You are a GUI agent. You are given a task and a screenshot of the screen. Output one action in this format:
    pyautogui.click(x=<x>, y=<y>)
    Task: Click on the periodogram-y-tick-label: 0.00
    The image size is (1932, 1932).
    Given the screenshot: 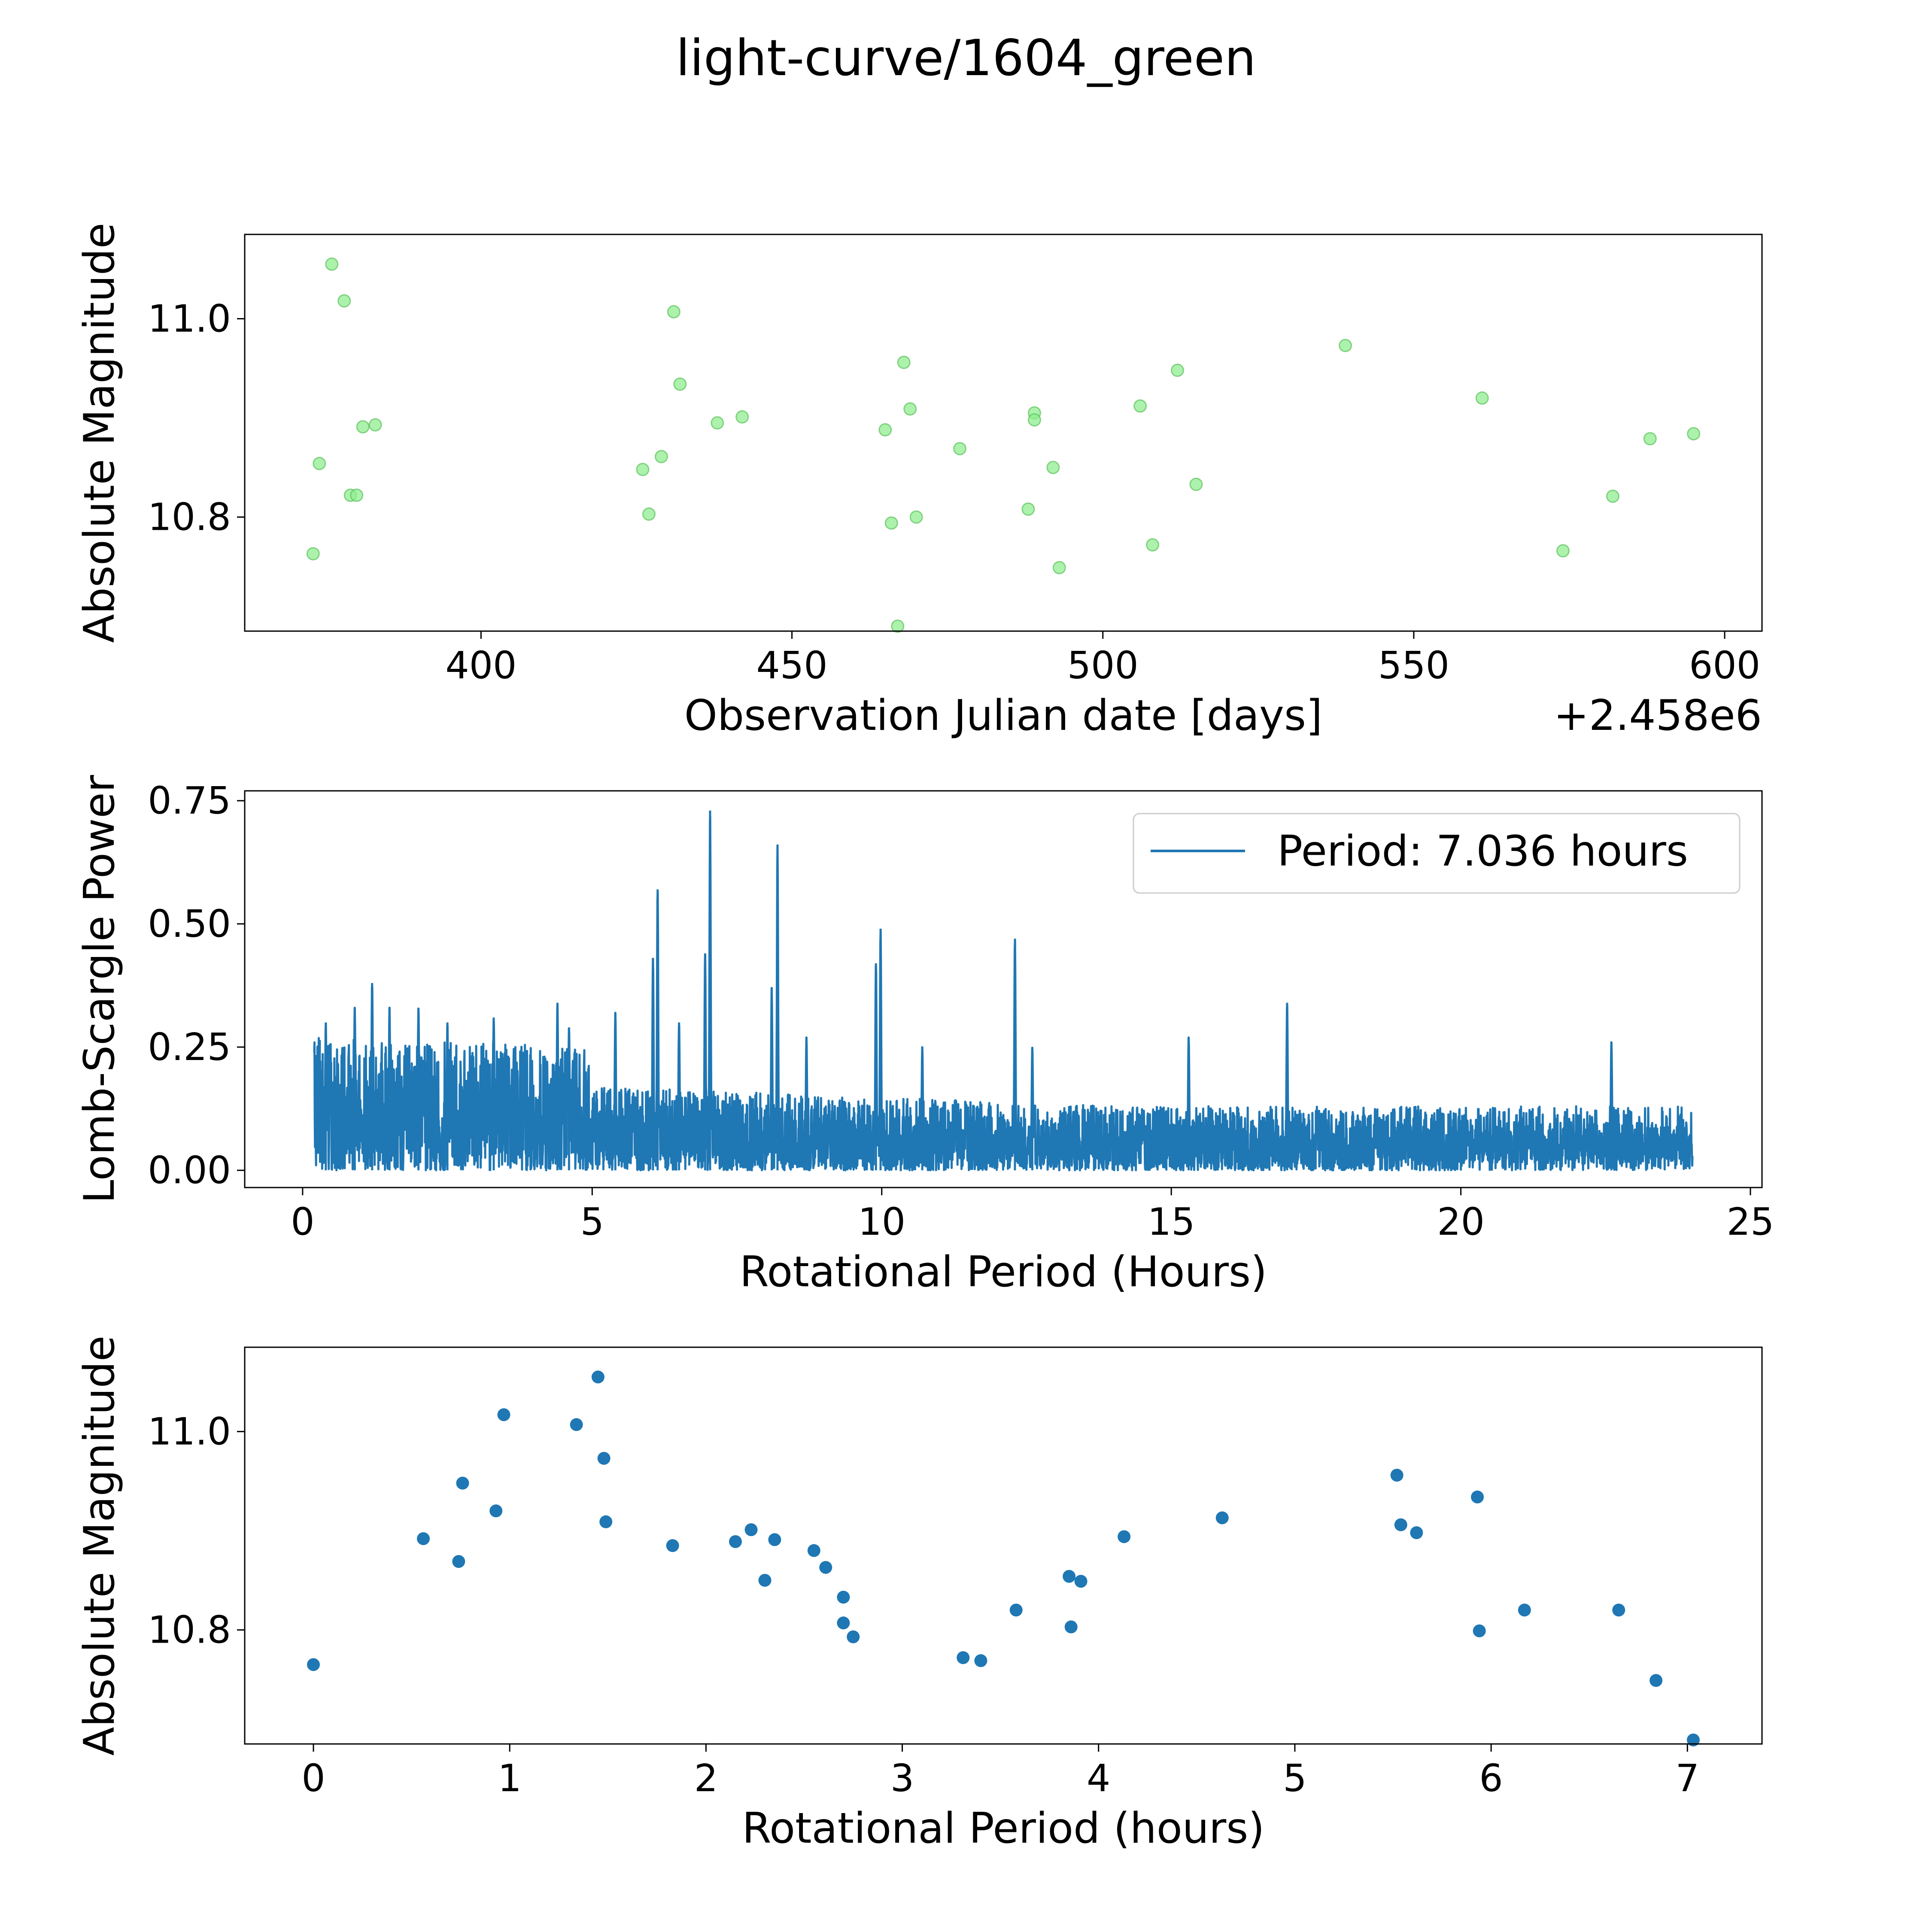 What is the action you would take?
    pyautogui.click(x=190, y=1170)
    